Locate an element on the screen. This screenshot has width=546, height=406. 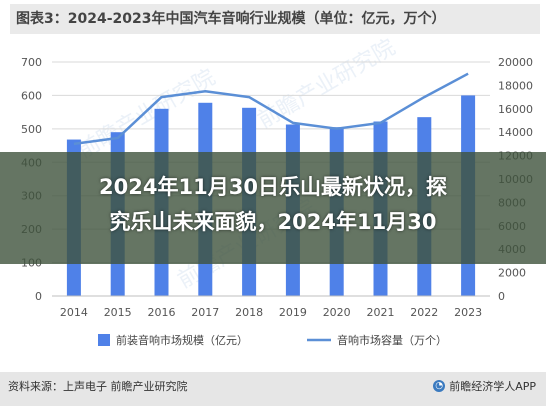
x-tick-label: 2016 is located at coordinates (162, 312).